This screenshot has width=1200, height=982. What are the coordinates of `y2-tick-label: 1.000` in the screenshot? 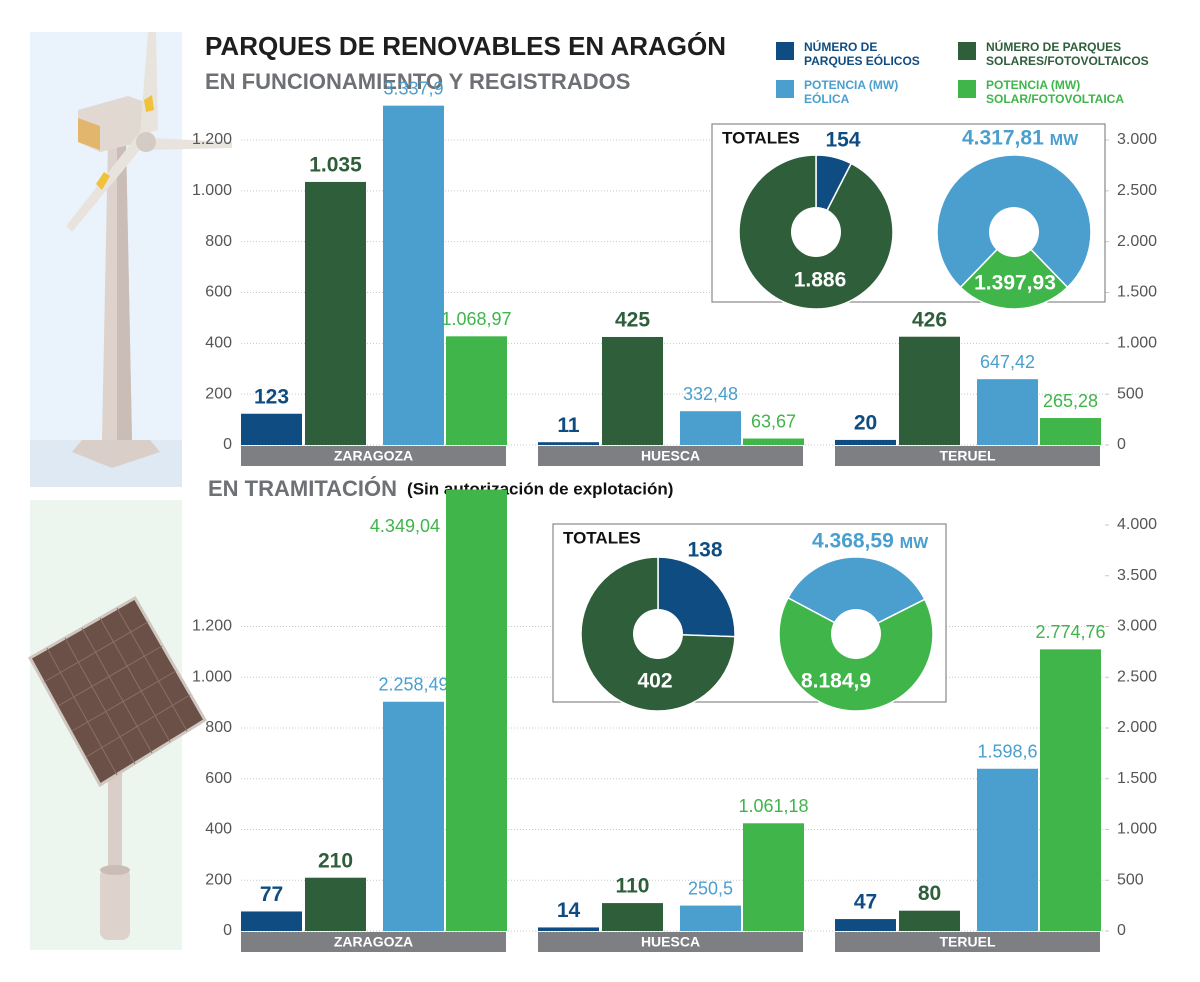 It's located at (1137, 829).